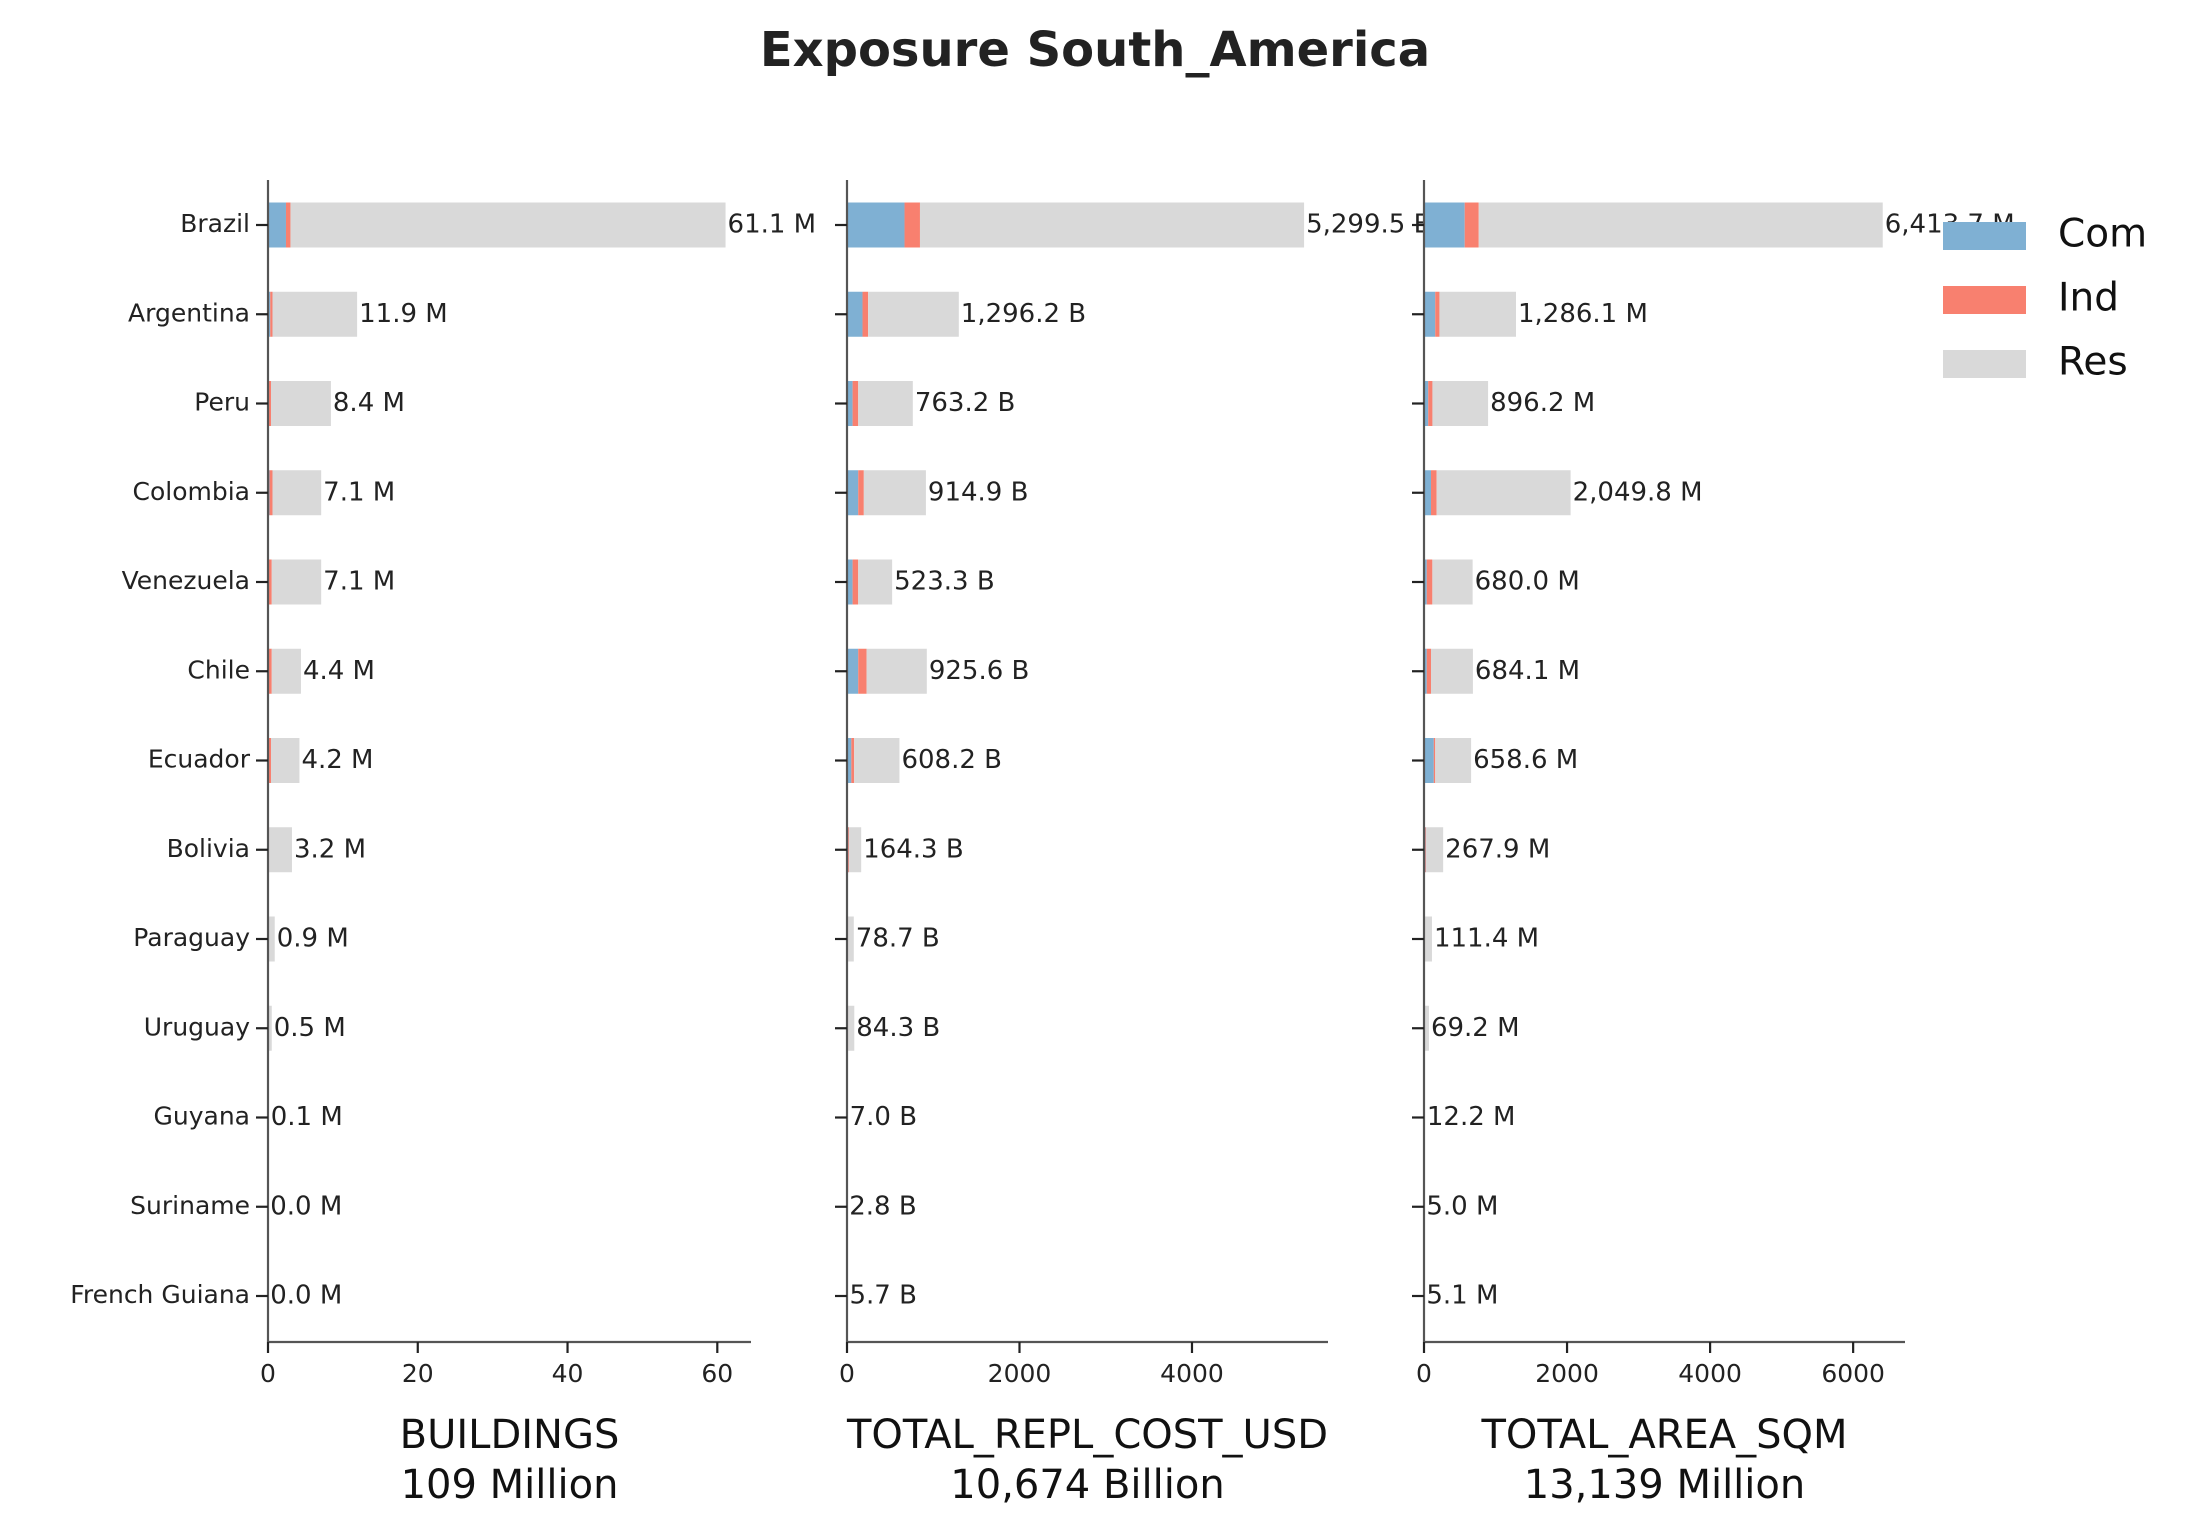 The width and height of the screenshot is (2190, 1533). I want to click on y-tick-label: Ecuador, so click(199, 759).